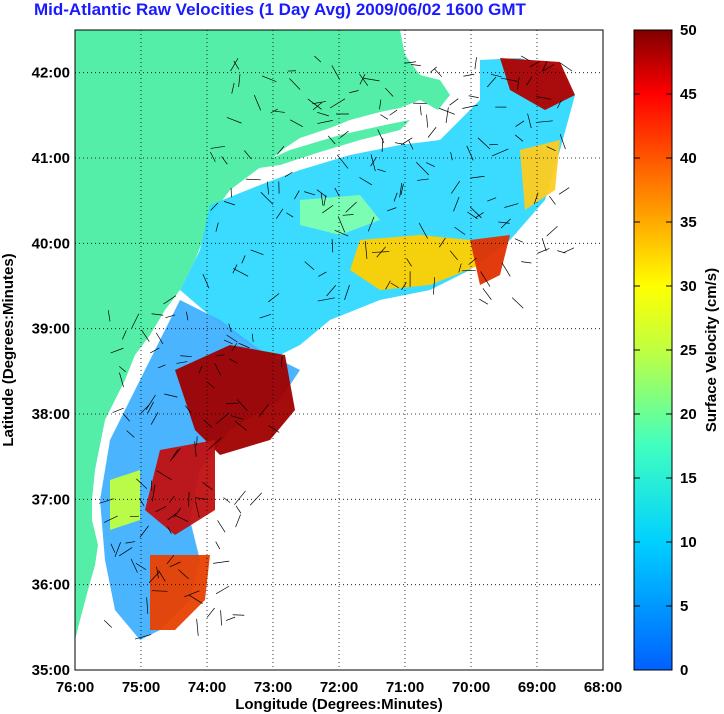  What do you see at coordinates (51, 73) in the screenshot?
I see `y-tick-label: 42:00` at bounding box center [51, 73].